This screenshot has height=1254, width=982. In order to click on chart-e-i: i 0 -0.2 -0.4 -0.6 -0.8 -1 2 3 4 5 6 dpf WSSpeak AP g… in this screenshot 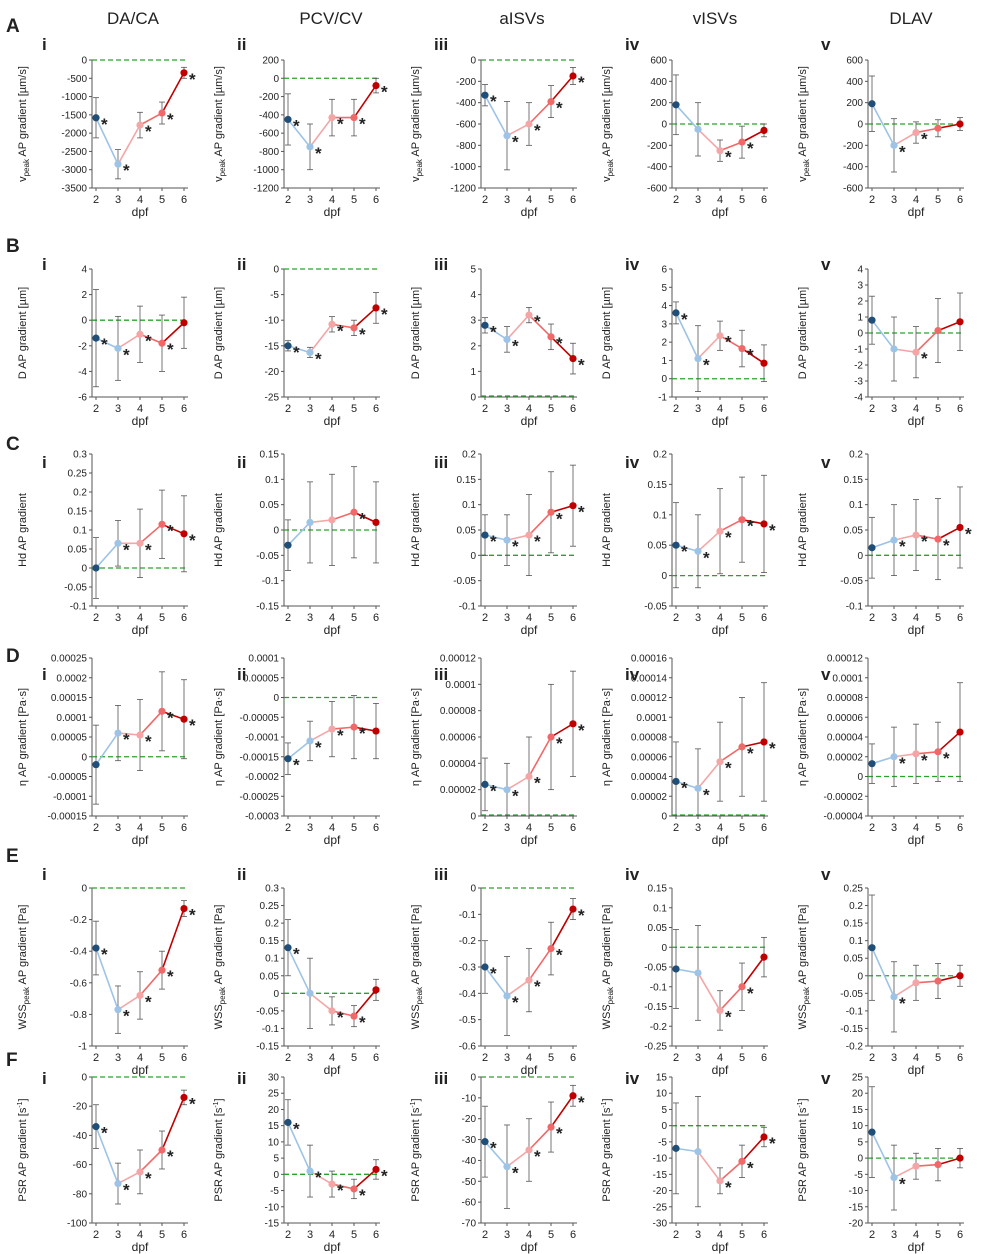, I will do `click(106, 971)`.